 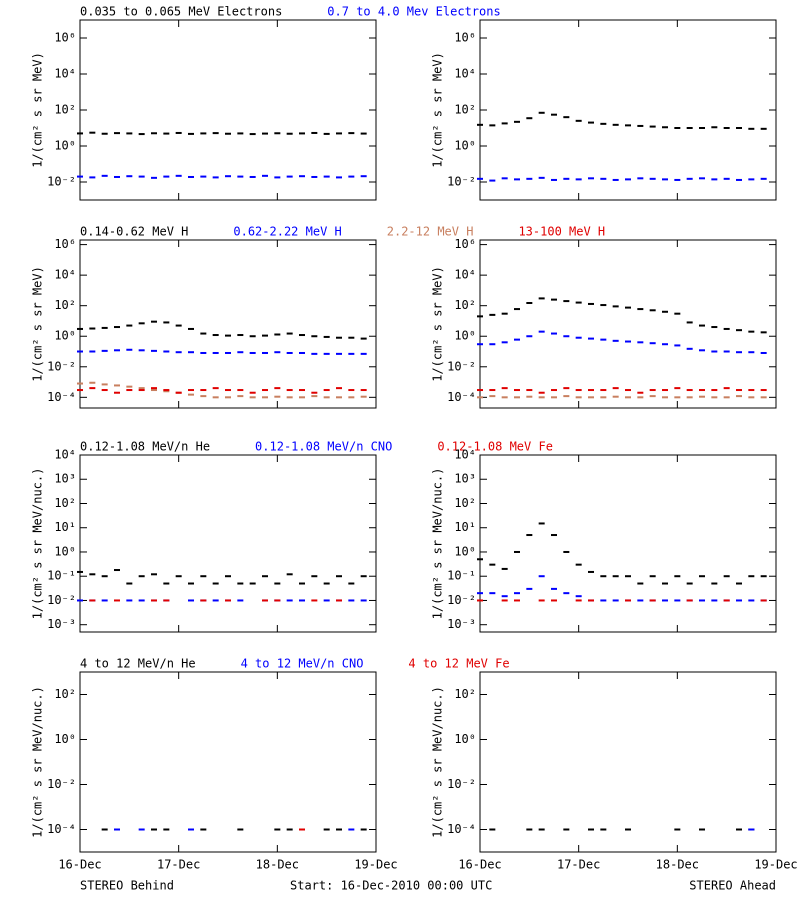 What do you see at coordinates (79, 865) in the screenshot?
I see `x-tick-label: 16-Dec` at bounding box center [79, 865].